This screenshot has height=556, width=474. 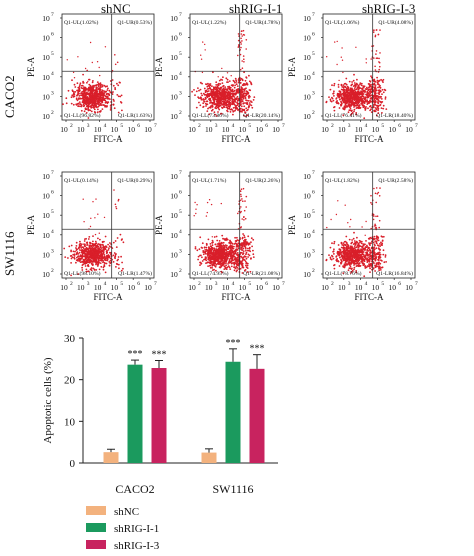 I want to click on x-tick-exponent: 4, so click(x=105, y=126).